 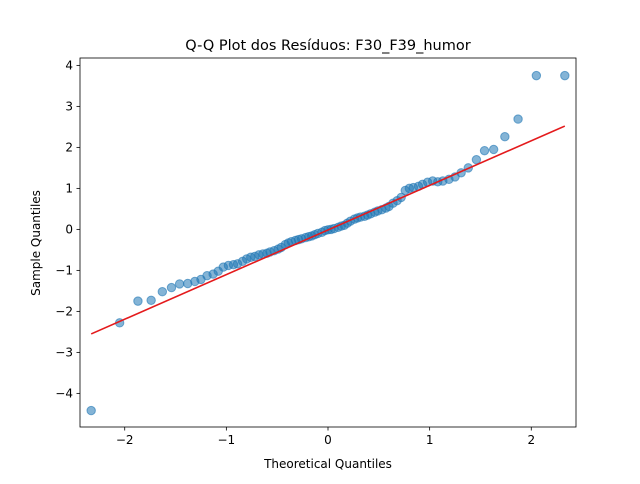 I want to click on y-tick-label: −1, so click(x=64, y=271).